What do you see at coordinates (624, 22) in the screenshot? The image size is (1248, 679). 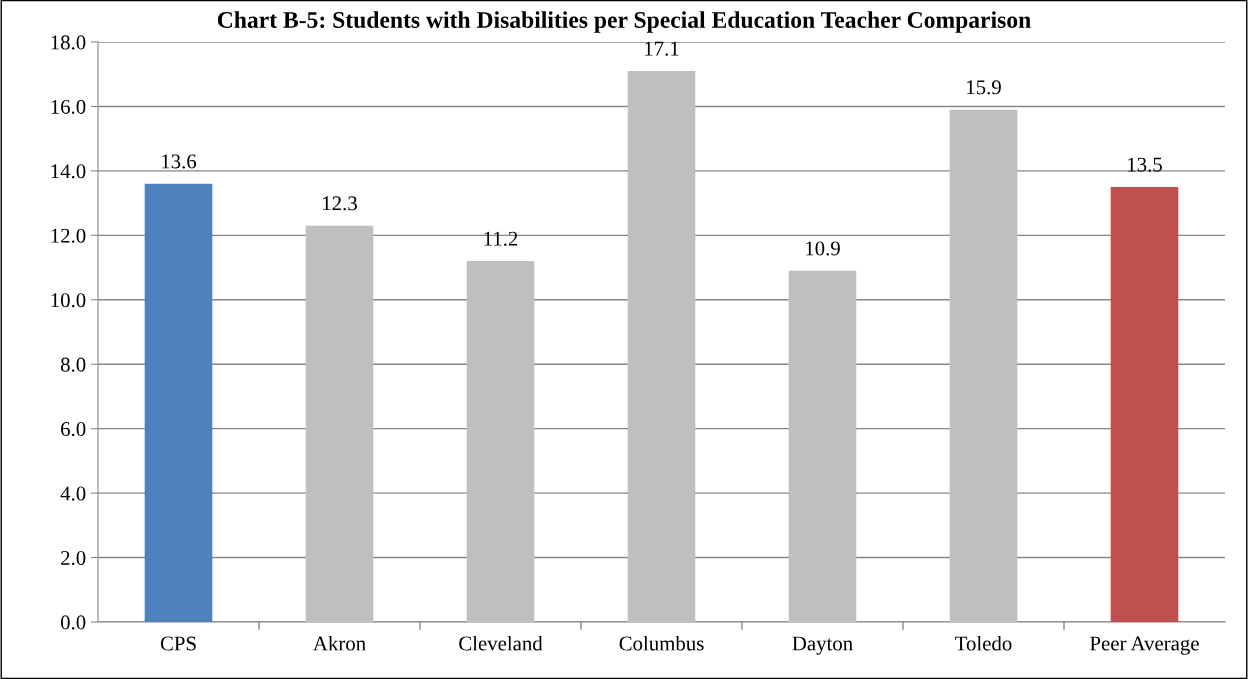 I see `chart-title: Chart B-5: Students with Disabilities per Special Education Teacher Comparison` at bounding box center [624, 22].